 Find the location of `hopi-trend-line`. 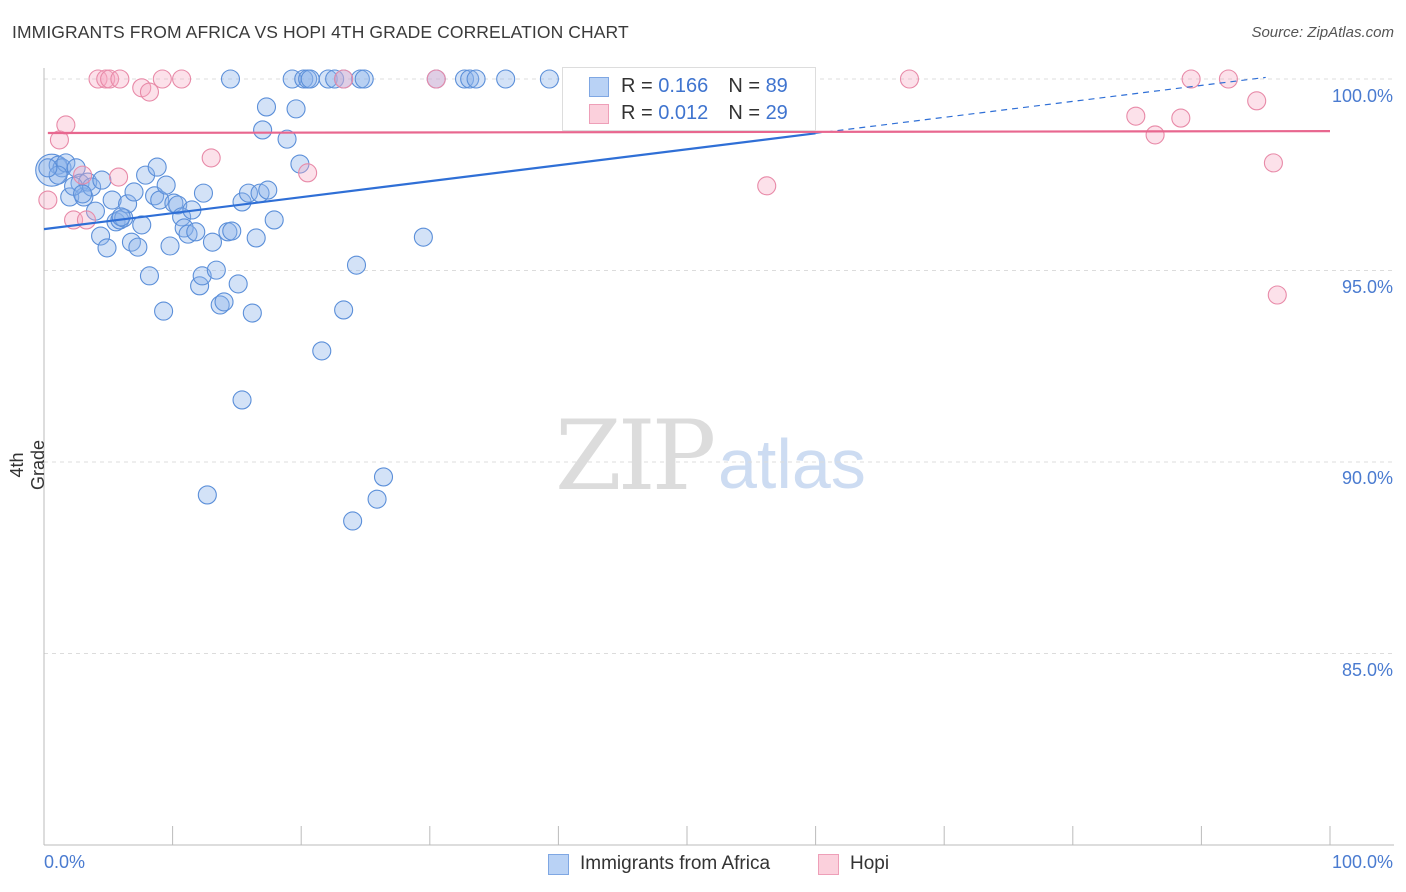

hopi-trend-line is located at coordinates (689, 132).